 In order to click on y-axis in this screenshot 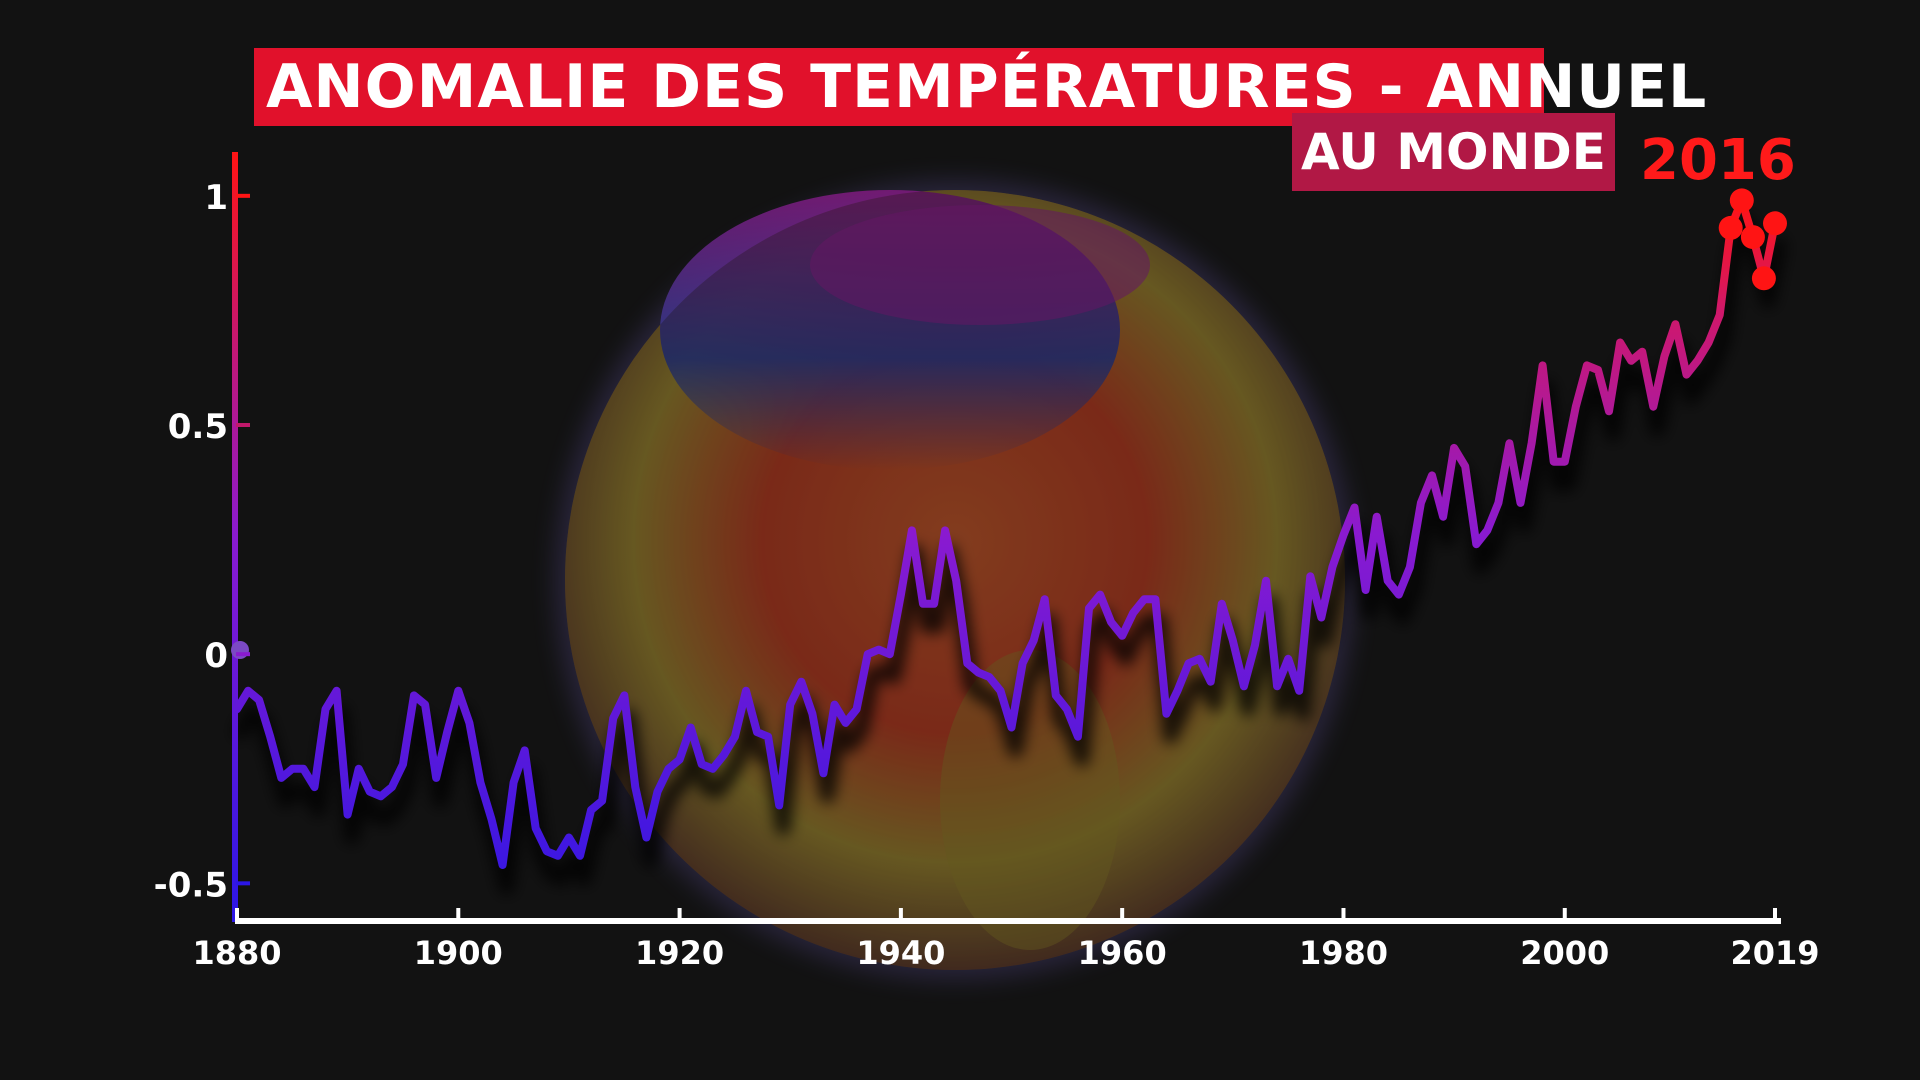, I will do `click(235, 537)`.